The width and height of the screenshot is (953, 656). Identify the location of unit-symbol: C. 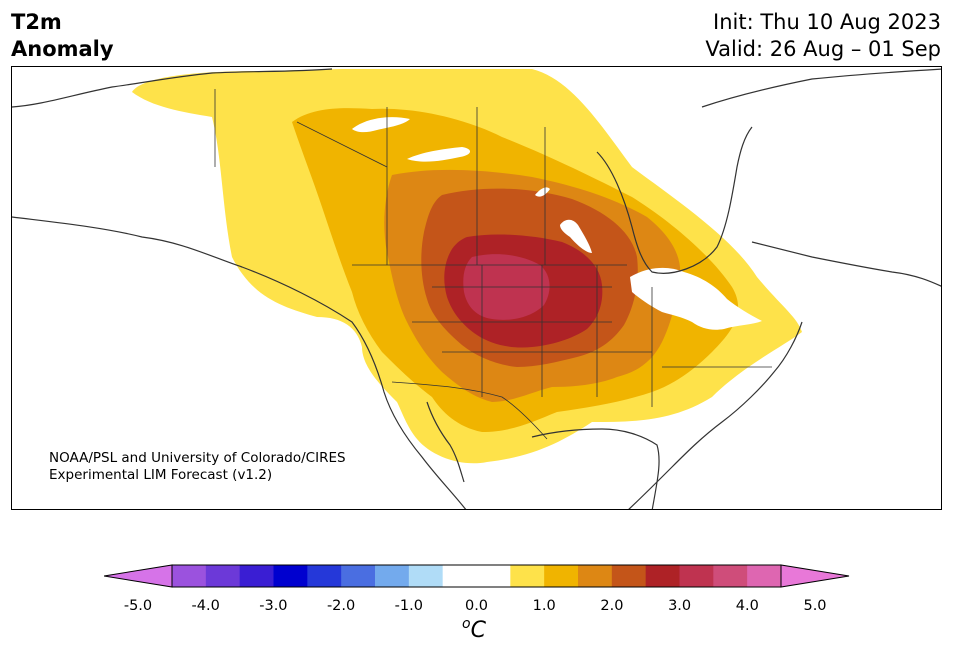
(478, 630).